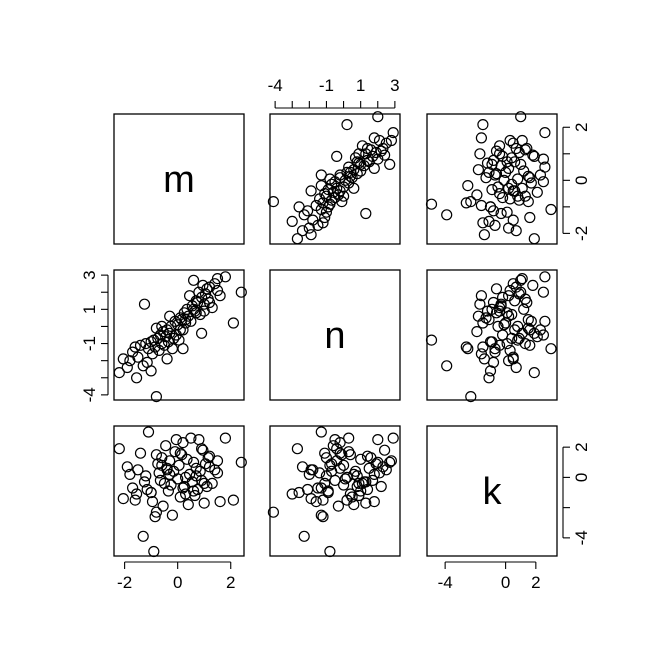 This screenshot has width=672, height=672. I want to click on tick-label-left-n: -4, so click(89, 394).